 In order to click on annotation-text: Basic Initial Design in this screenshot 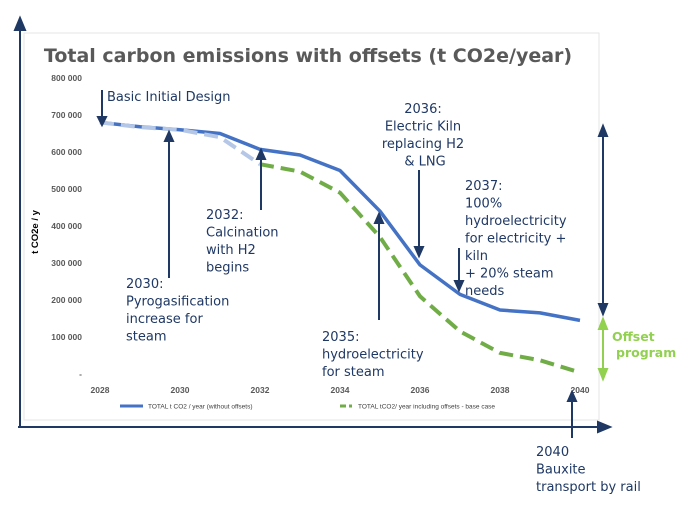, I will do `click(169, 97)`.